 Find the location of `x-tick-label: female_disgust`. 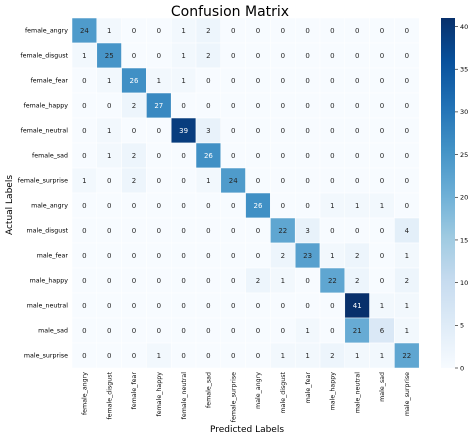

x-tick-label: female_disgust is located at coordinates (109, 395).